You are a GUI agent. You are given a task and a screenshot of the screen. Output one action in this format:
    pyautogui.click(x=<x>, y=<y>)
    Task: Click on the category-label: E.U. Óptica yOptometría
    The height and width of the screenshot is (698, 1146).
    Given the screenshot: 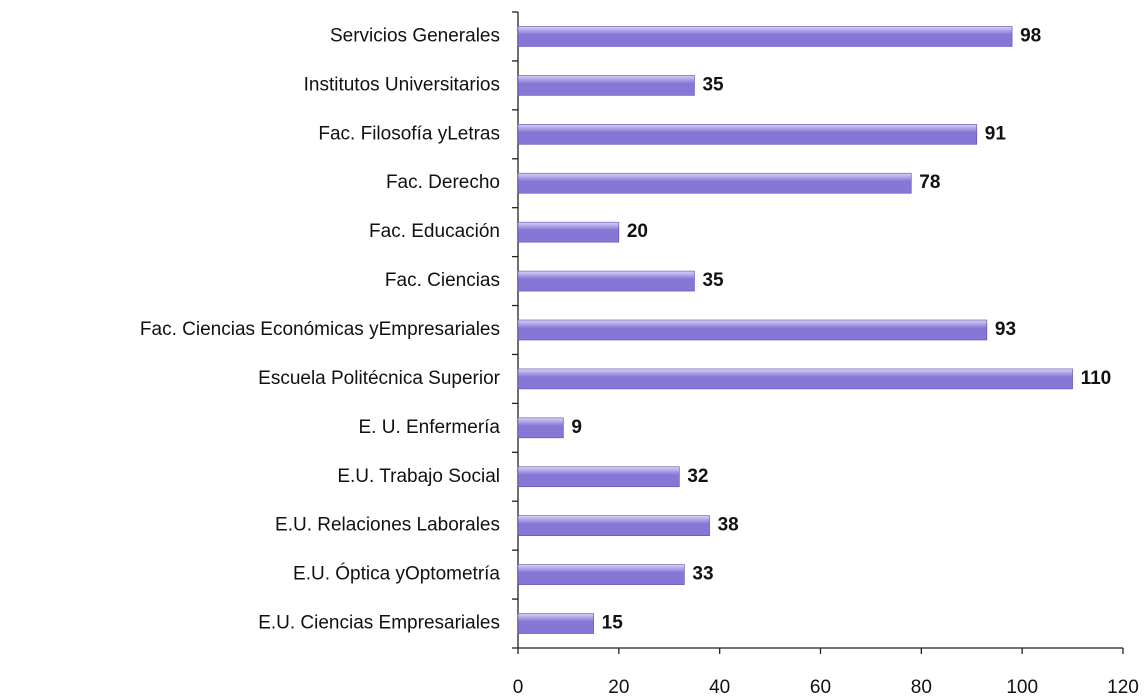 What is the action you would take?
    pyautogui.click(x=396, y=574)
    